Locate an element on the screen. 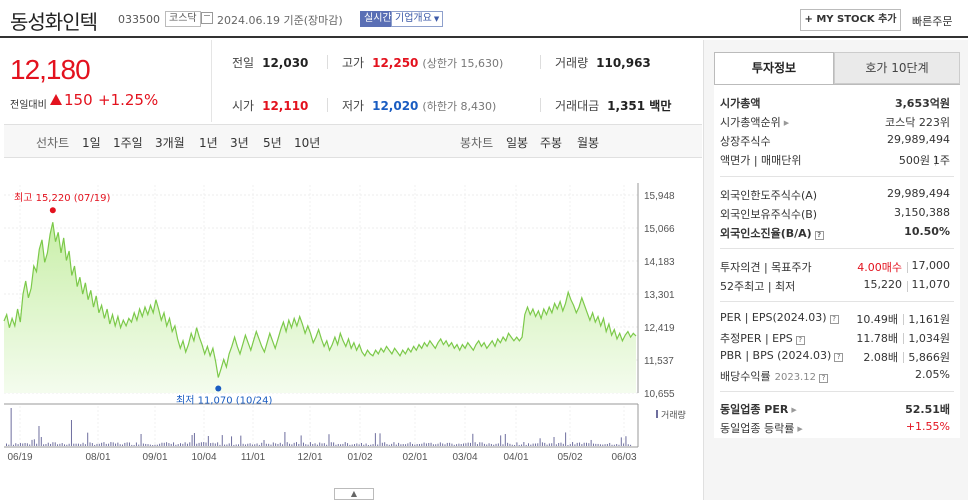  company-overview-dropdown: 기업개요 ▼ is located at coordinates (417, 19).